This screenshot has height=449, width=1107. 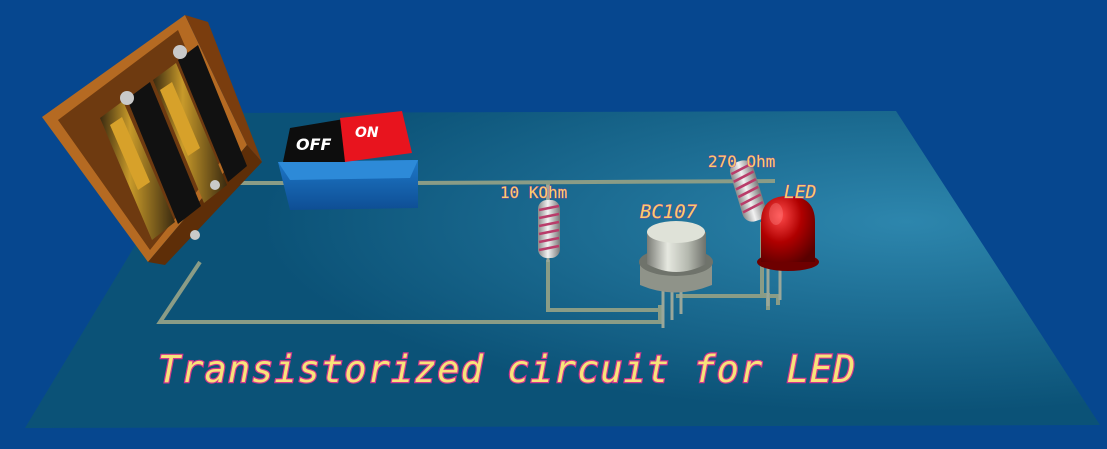 What do you see at coordinates (549, 223) in the screenshot?
I see `resistor-base` at bounding box center [549, 223].